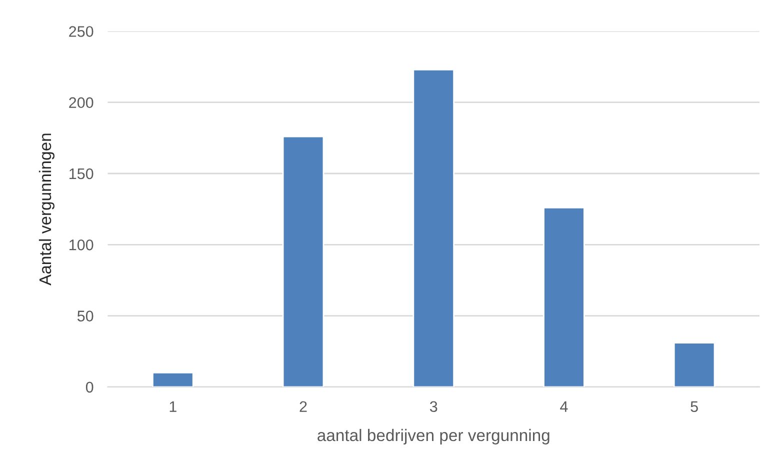 Image resolution: width=775 pixels, height=473 pixels. I want to click on x-tick-label: 5, so click(694, 406).